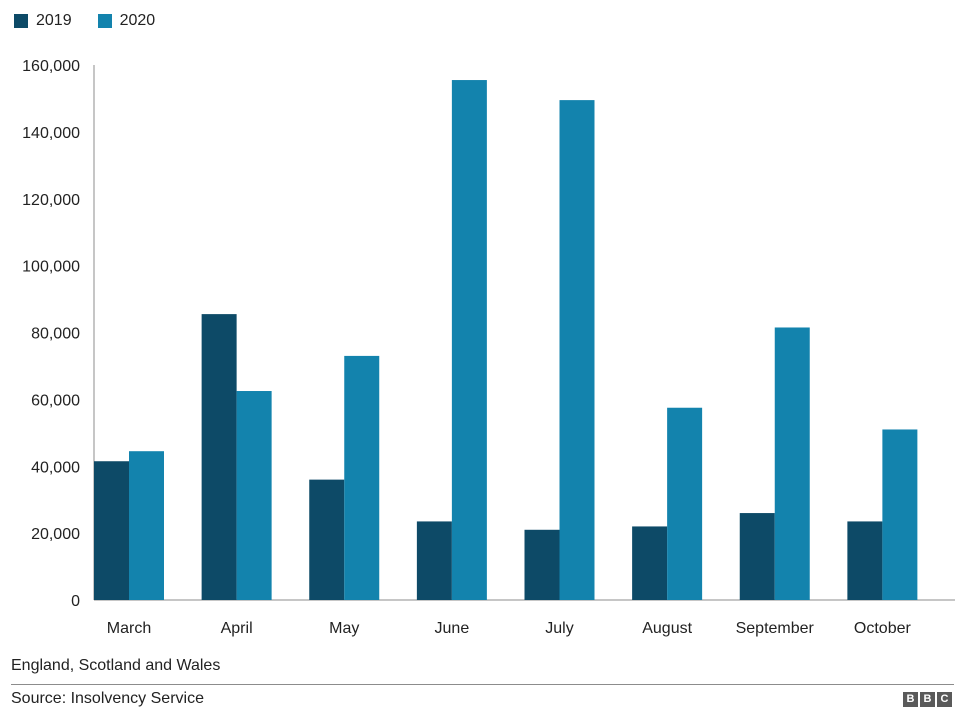 The width and height of the screenshot is (955, 708). Describe the element at coordinates (577, 350) in the screenshot. I see `bar-2020-july` at that location.